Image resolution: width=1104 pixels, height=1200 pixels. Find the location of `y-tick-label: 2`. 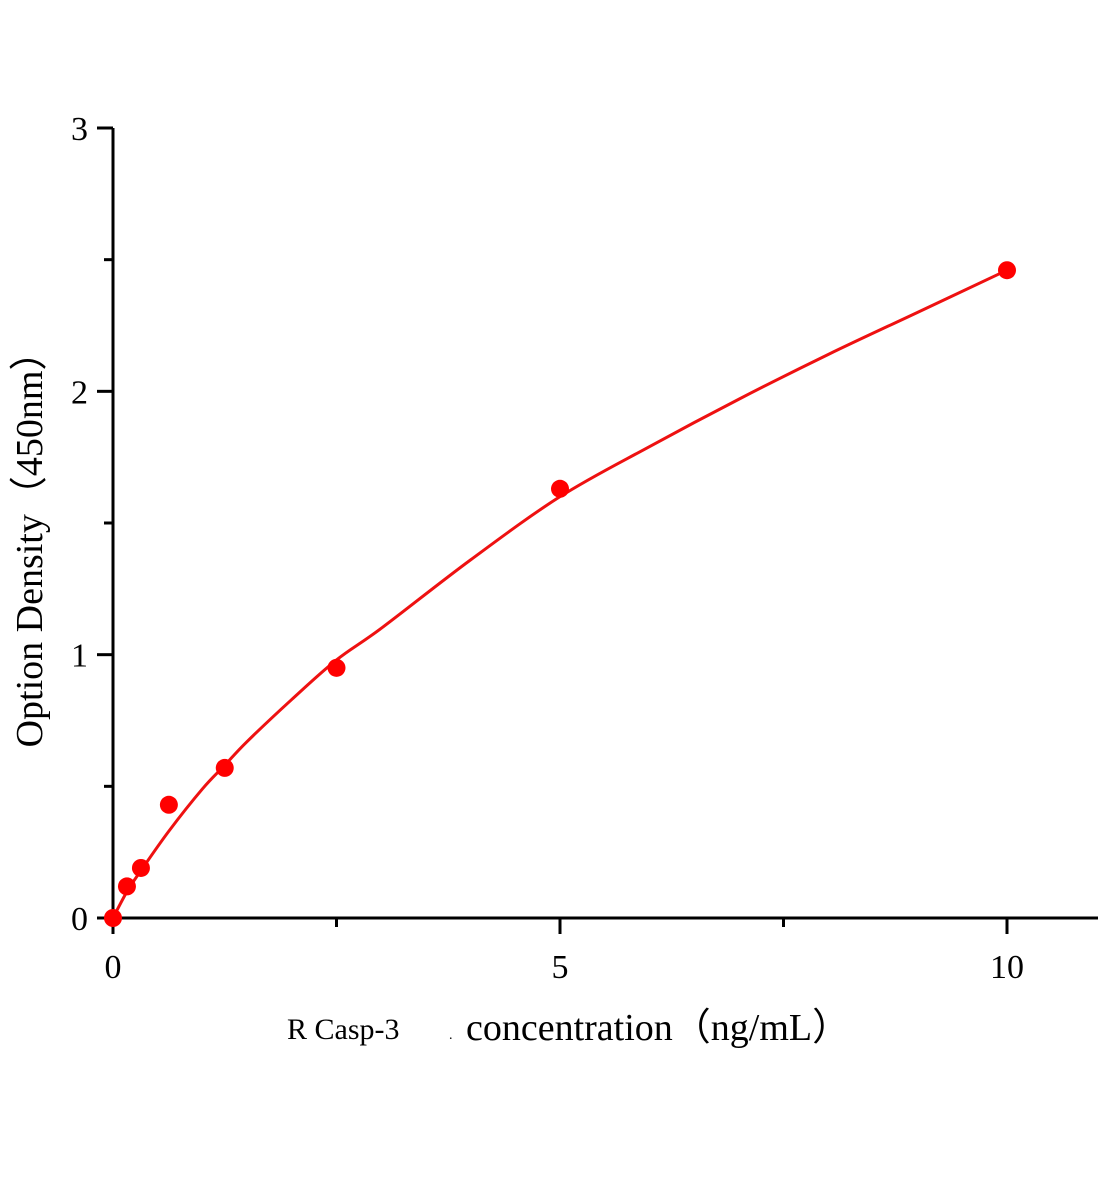

y-tick-label: 2 is located at coordinates (79, 392).